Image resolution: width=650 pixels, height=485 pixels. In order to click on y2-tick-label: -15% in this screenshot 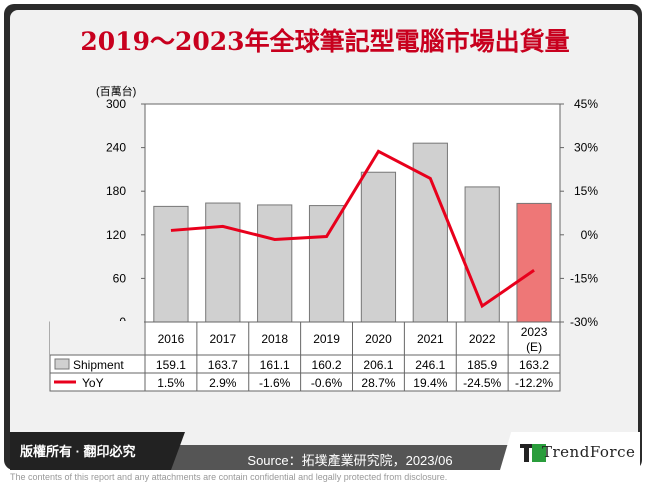, I will do `click(584, 278)`.